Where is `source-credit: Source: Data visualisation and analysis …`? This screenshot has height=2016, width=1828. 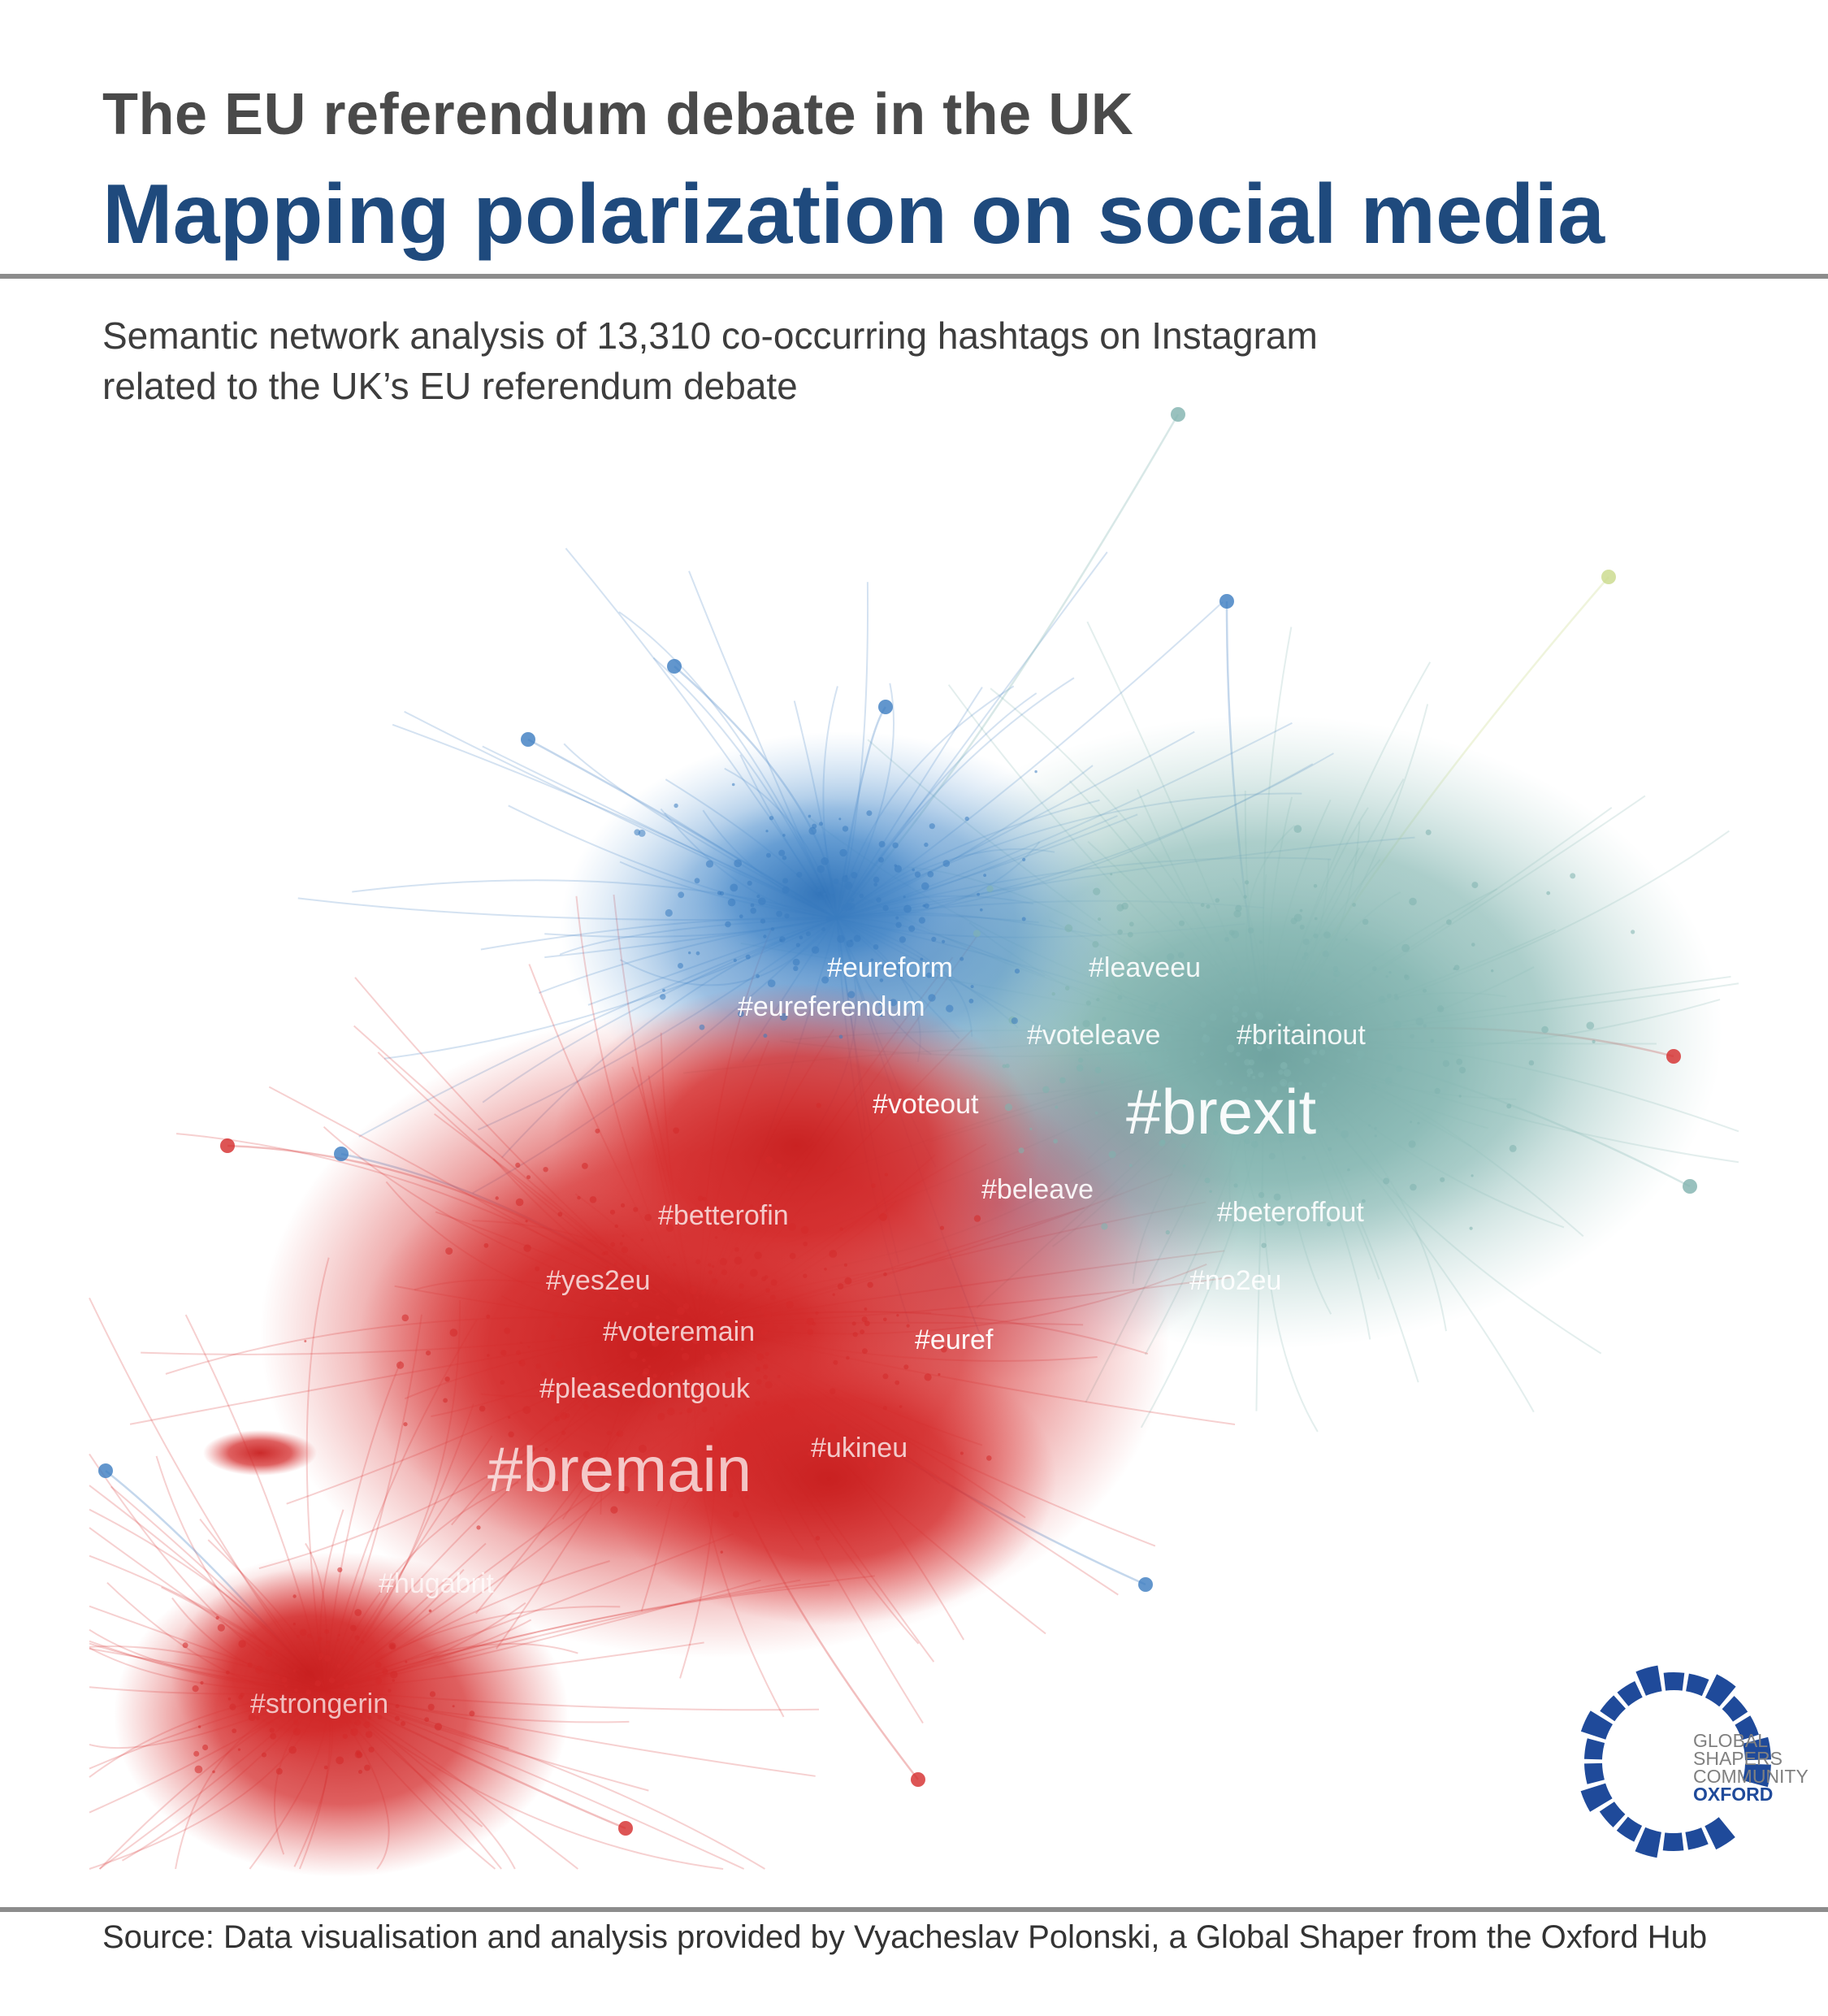
source-credit: Source: Data visualisation and analysis … is located at coordinates (905, 1937).